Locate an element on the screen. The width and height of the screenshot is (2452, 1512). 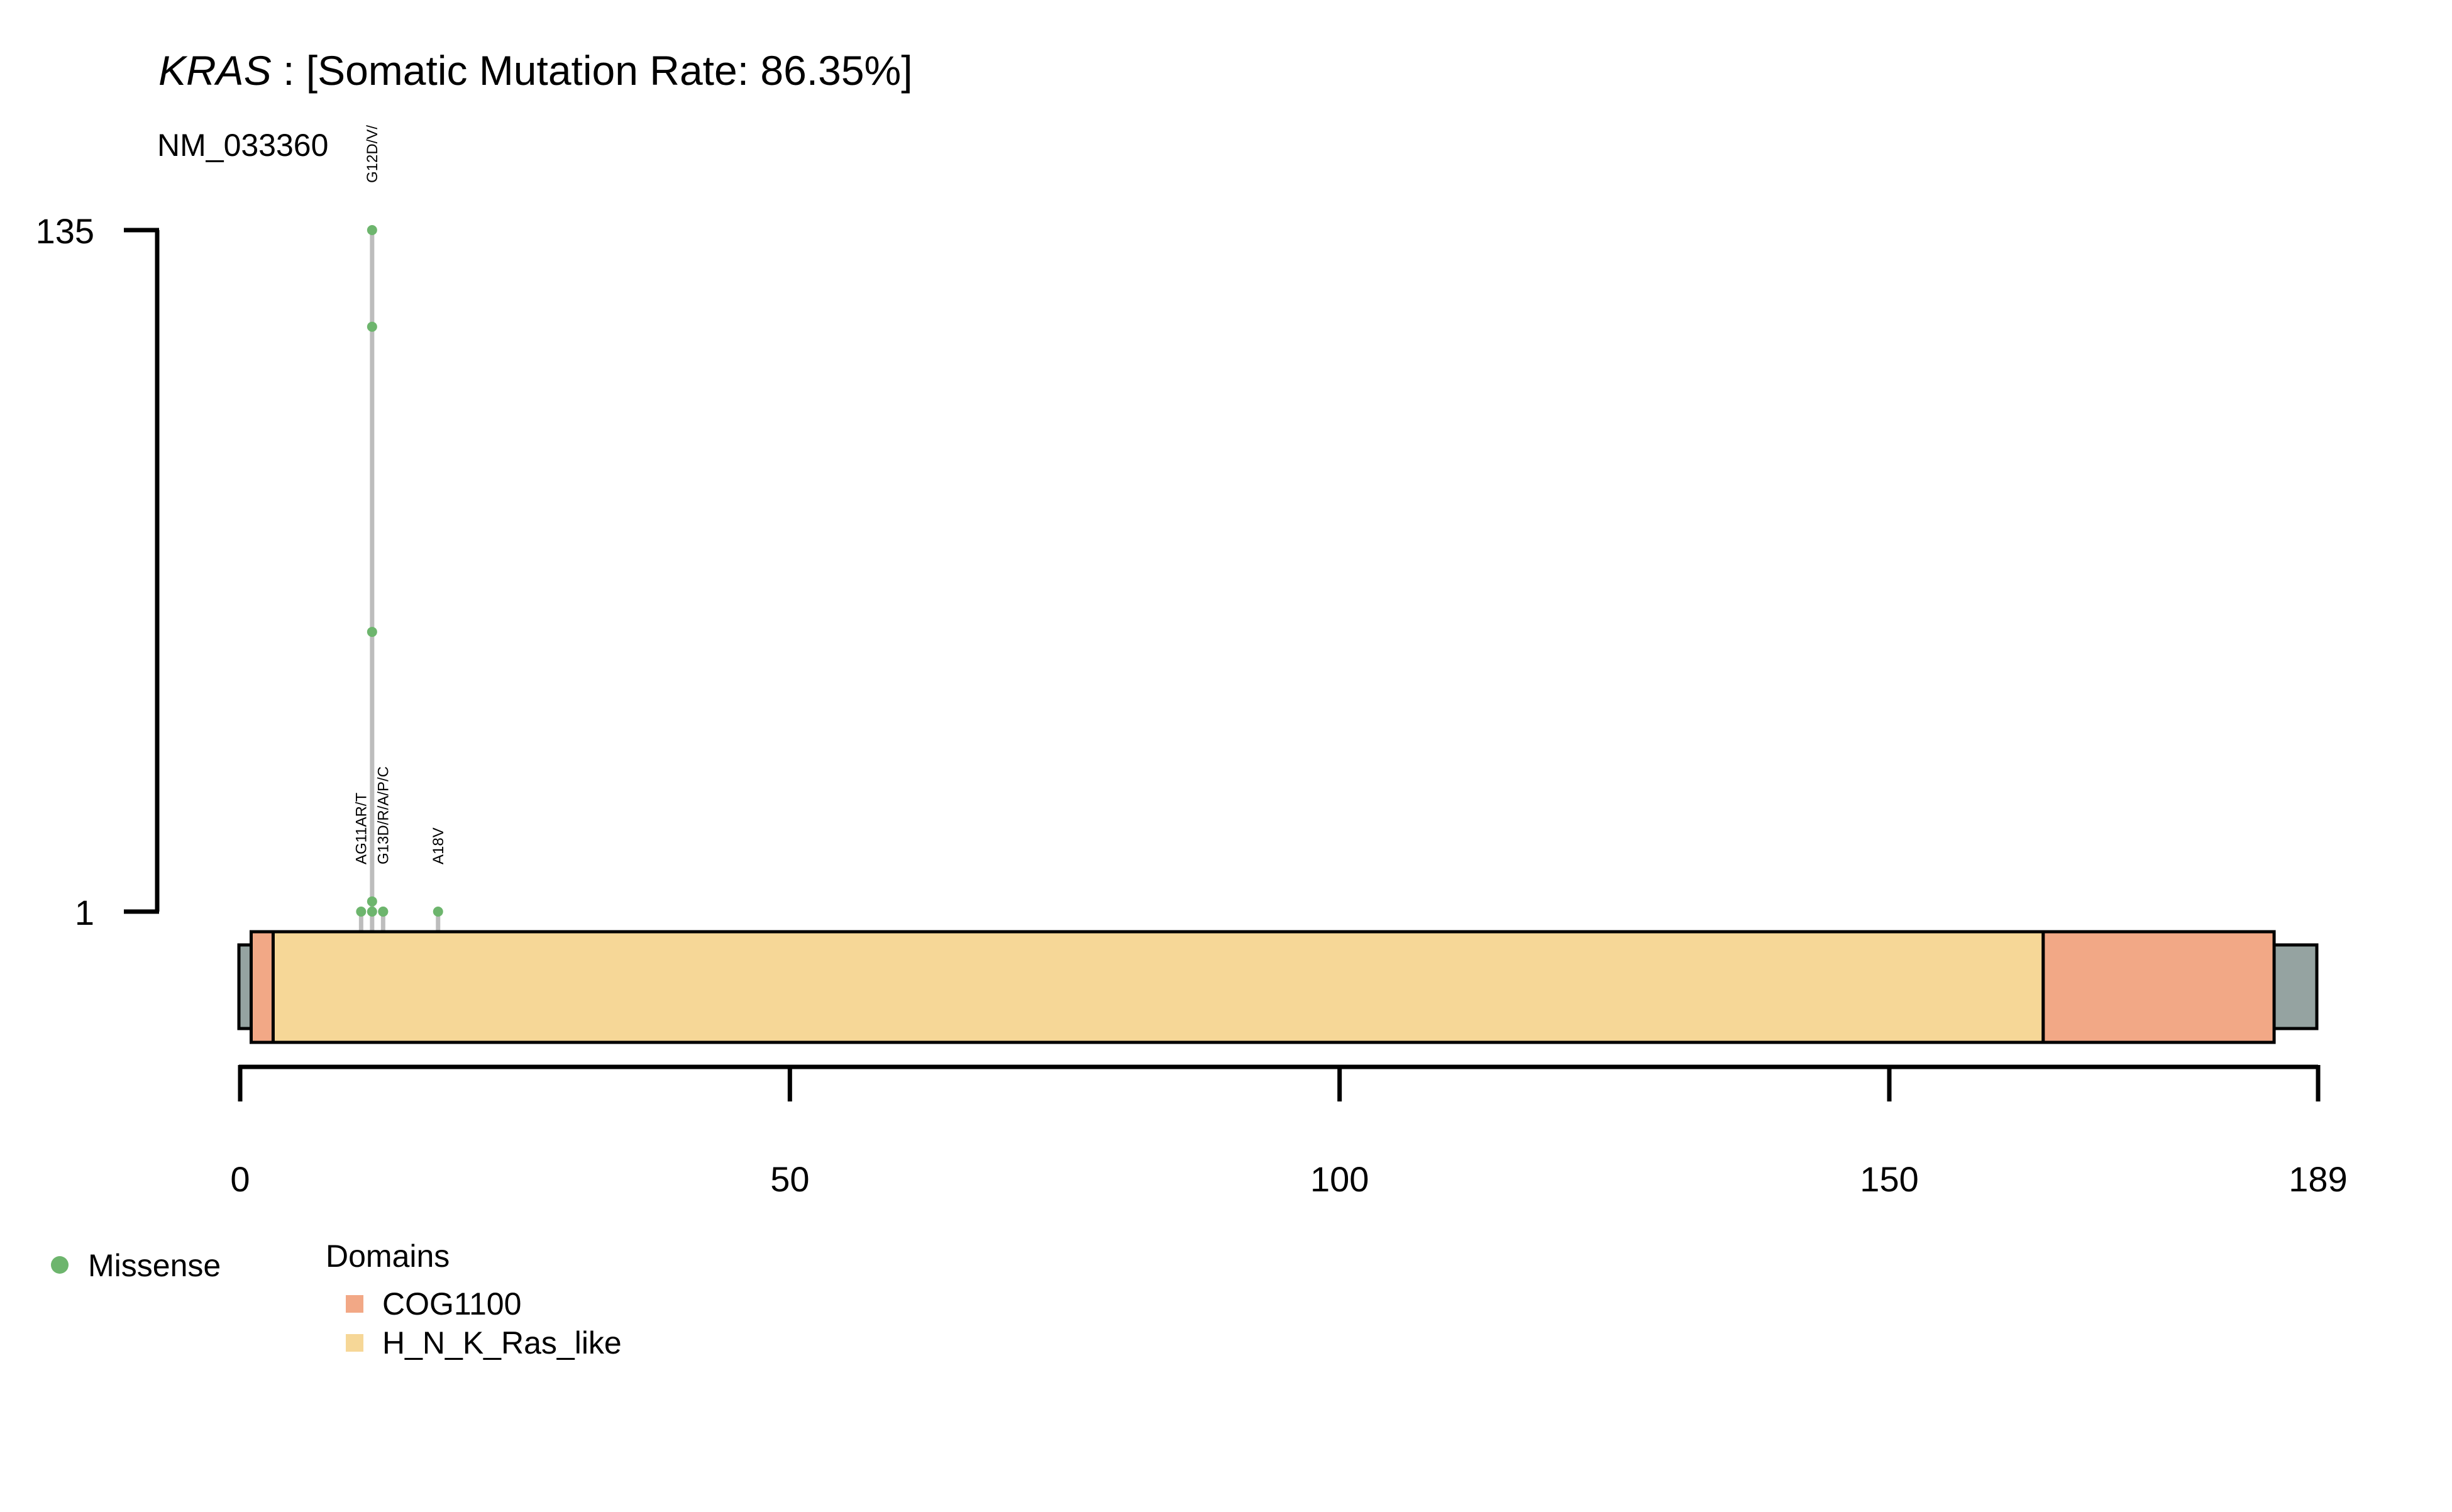
mutation-labels: AG11AR/T G12D/V/G13D/R/A/P/C A18V is located at coordinates (399, 494).